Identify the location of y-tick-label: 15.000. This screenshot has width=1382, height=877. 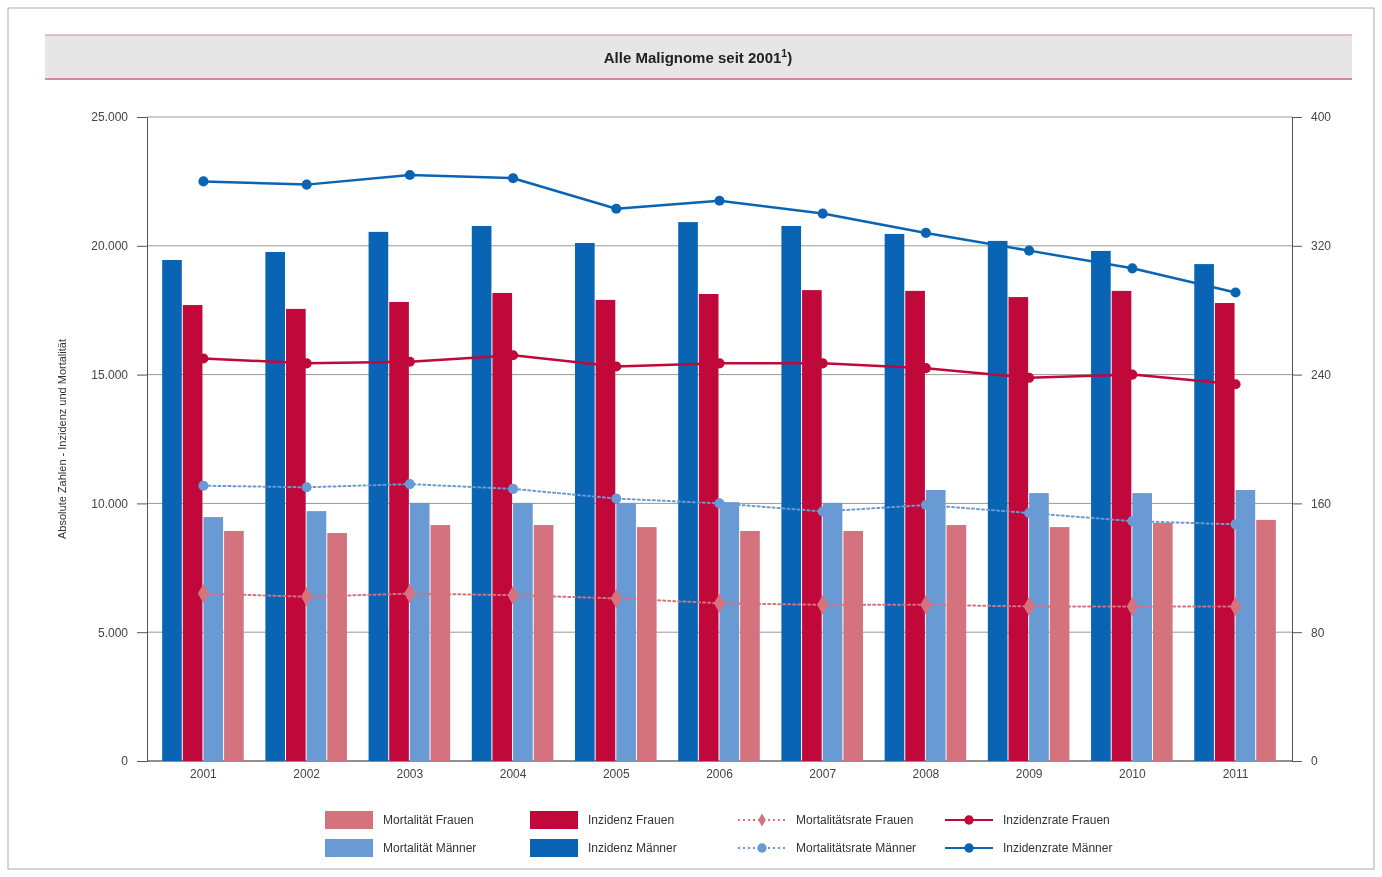
(110, 374).